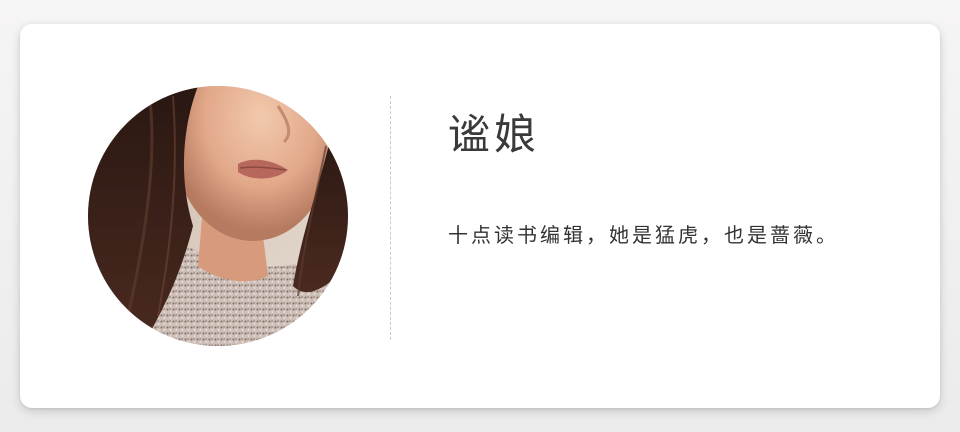  I want to click on author-bio: 十点读书编辑，她是猛虎，也是蔷薇。, so click(643, 235).